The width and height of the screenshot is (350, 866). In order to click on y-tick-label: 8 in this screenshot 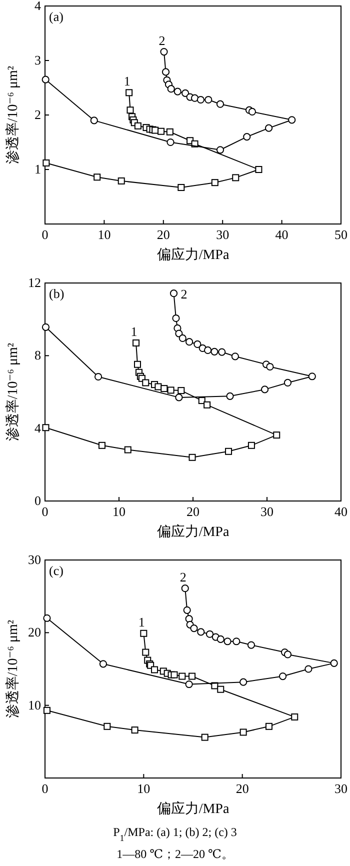, I will do `click(37, 355)`.